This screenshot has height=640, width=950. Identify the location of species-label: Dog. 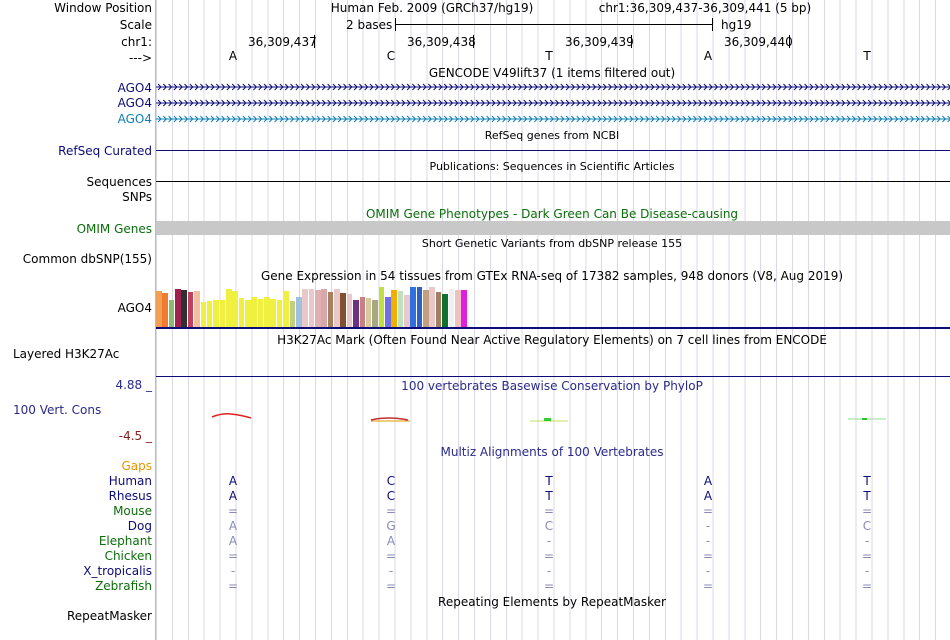
(139, 526).